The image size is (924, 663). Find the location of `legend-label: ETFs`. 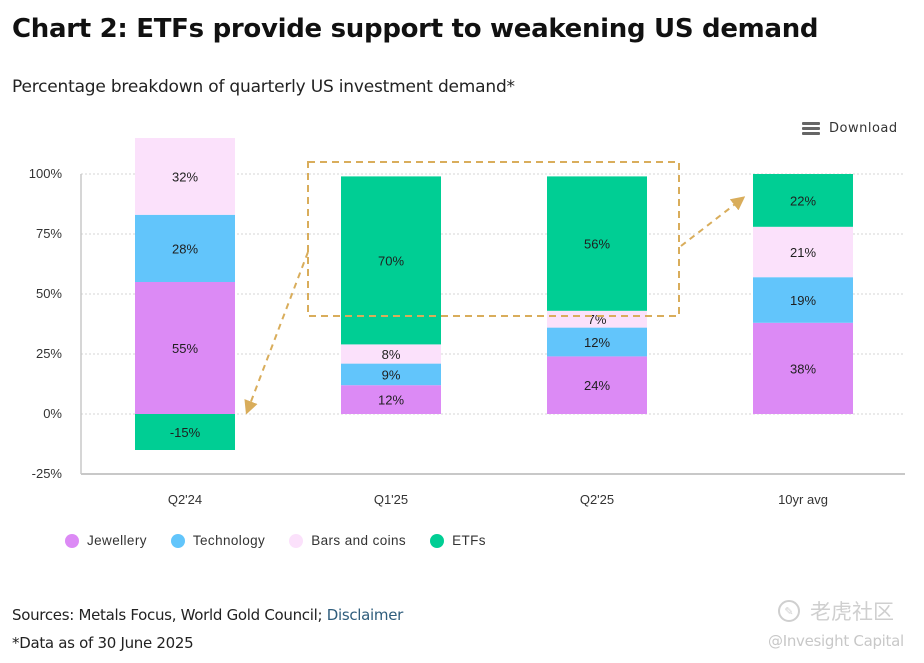

legend-label: ETFs is located at coordinates (469, 540).